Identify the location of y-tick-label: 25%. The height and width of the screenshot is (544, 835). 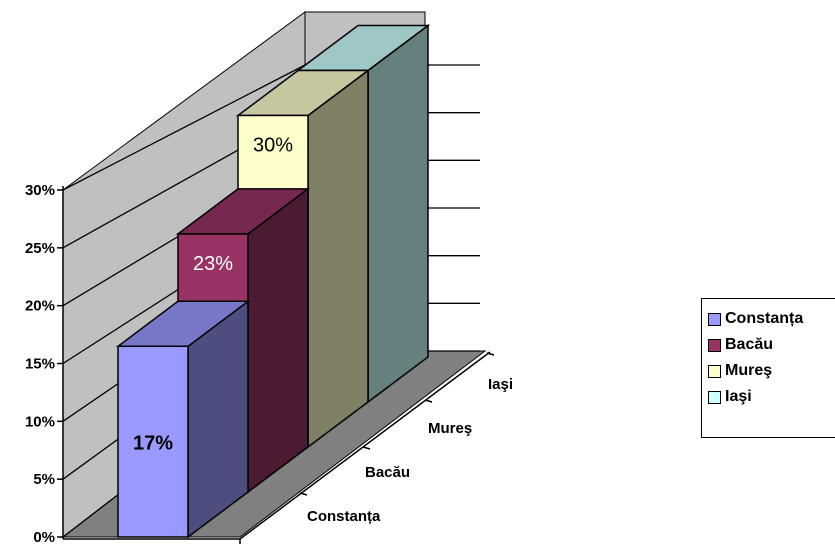
(40, 248).